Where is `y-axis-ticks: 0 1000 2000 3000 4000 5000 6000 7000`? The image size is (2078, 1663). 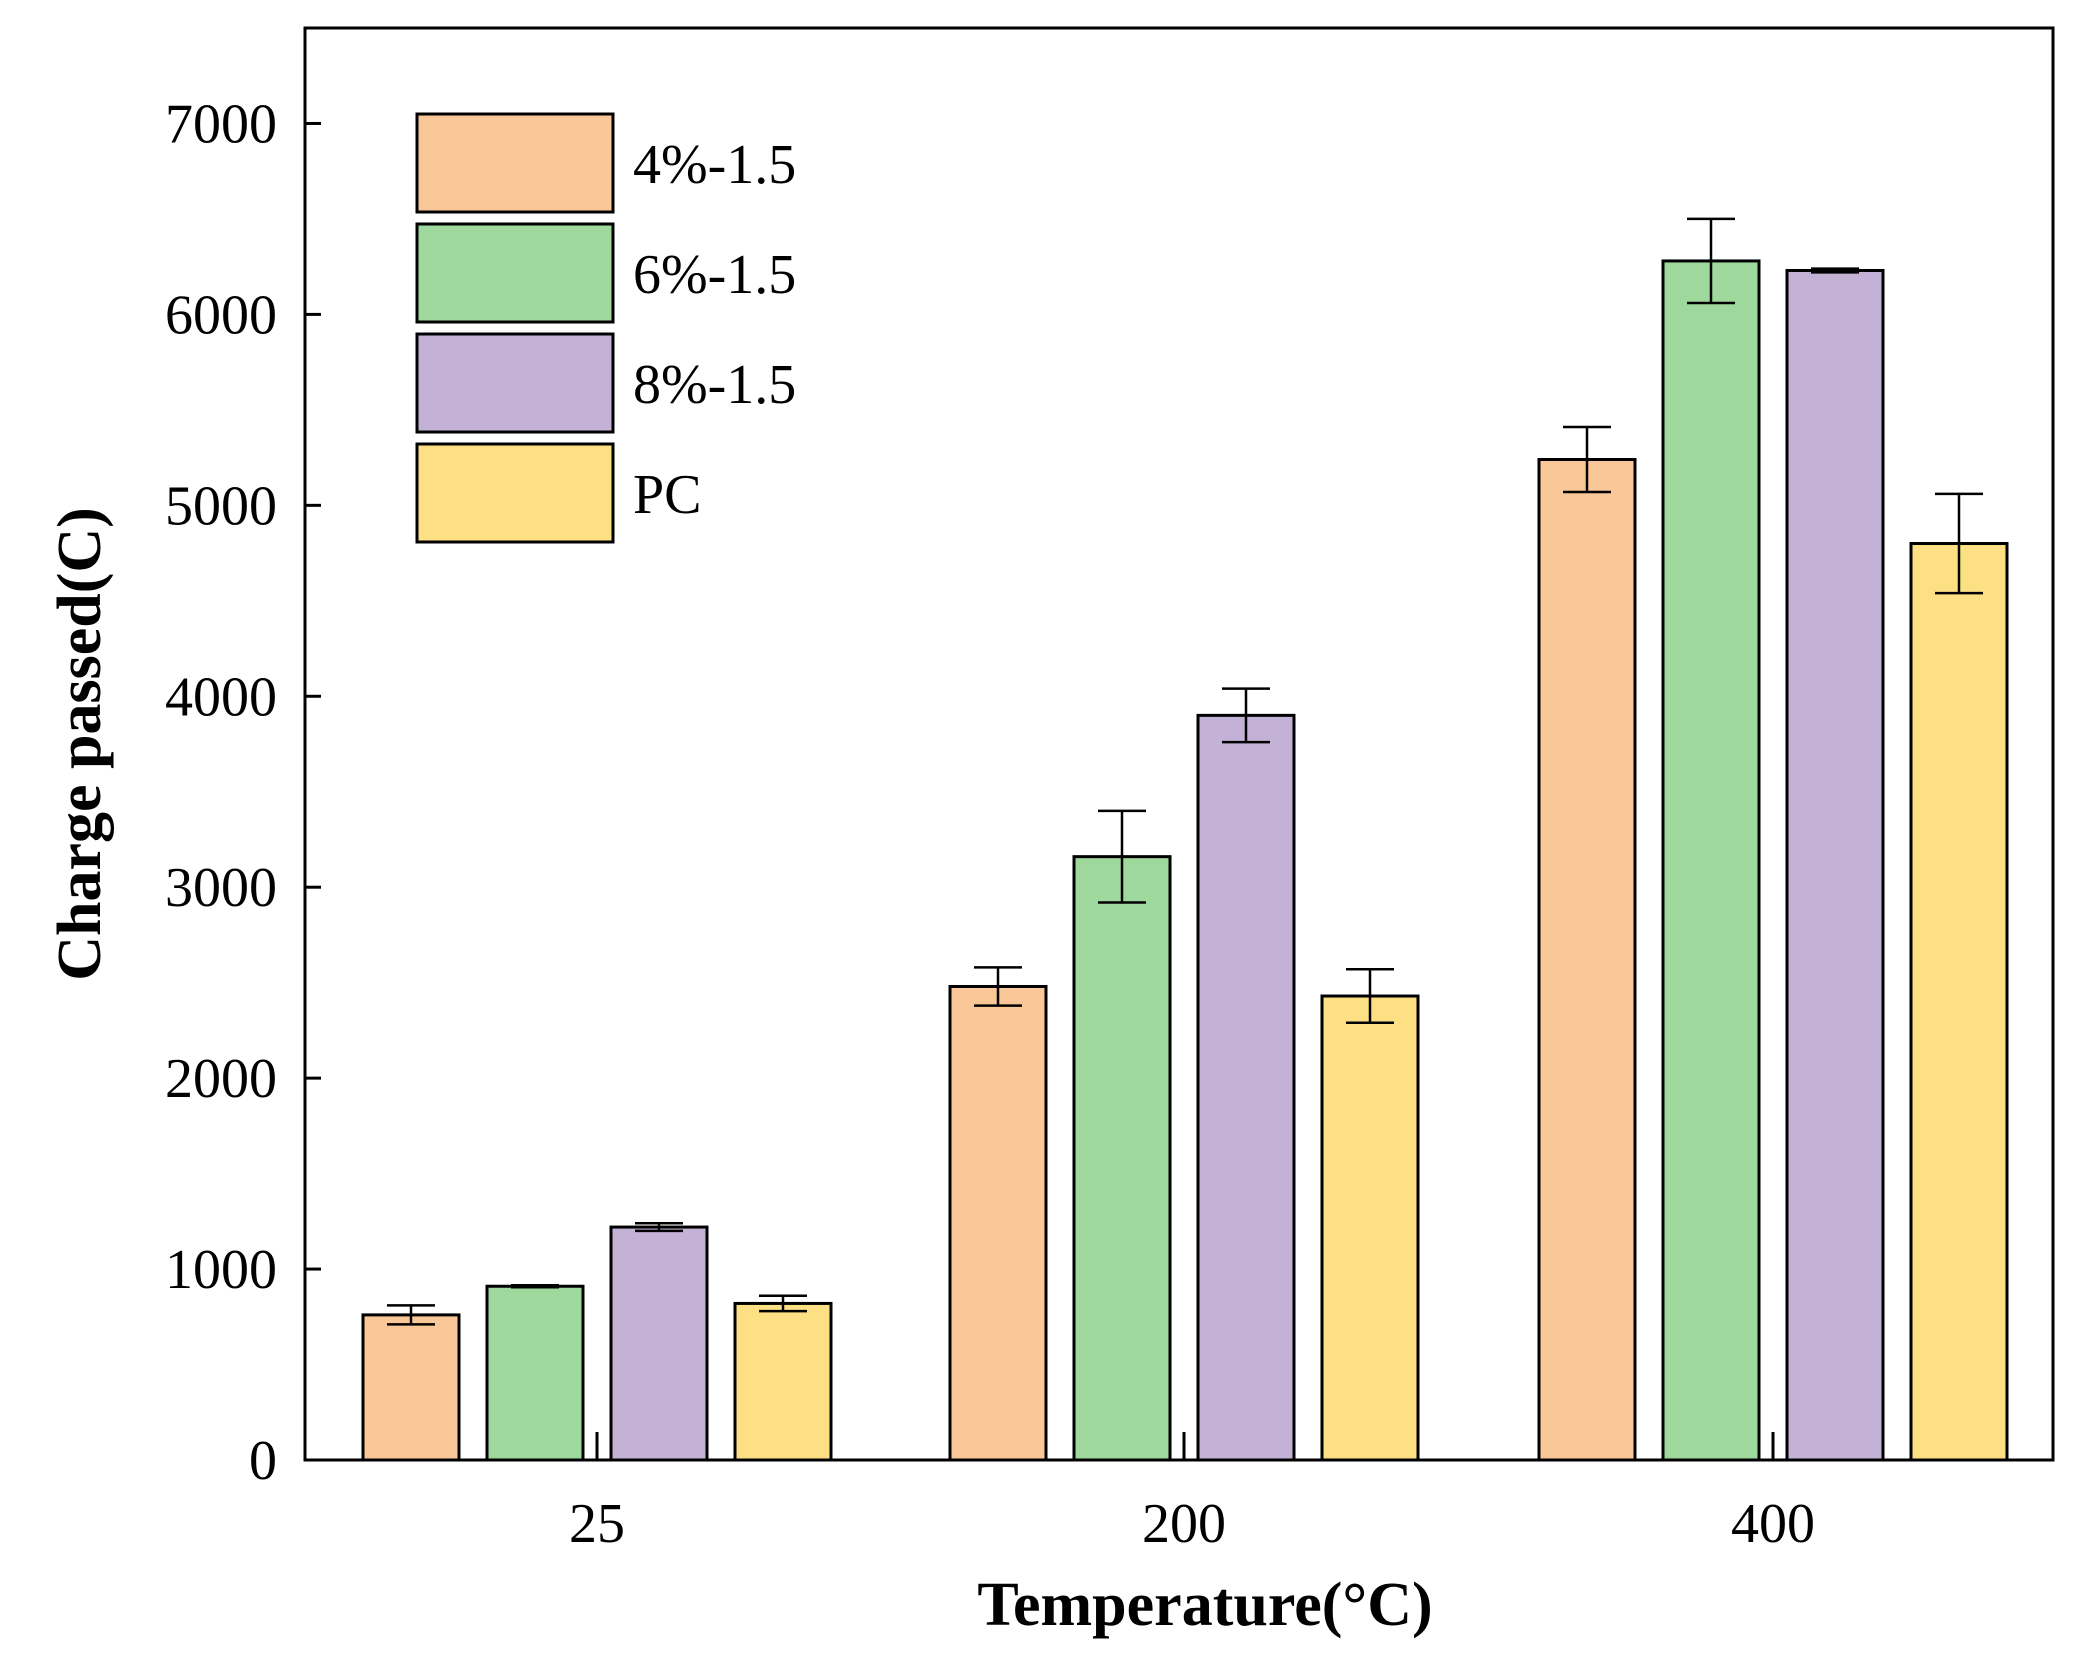 y-axis-ticks: 0 1000 2000 3000 4000 5000 6000 7000 is located at coordinates (243, 792).